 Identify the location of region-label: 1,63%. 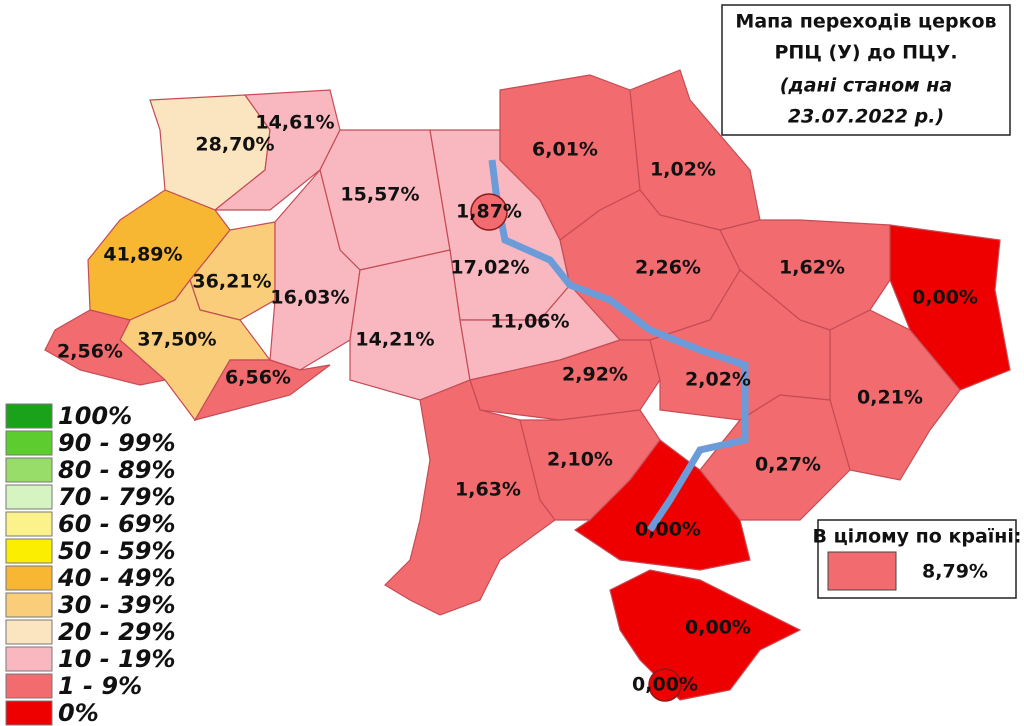
(488, 490).